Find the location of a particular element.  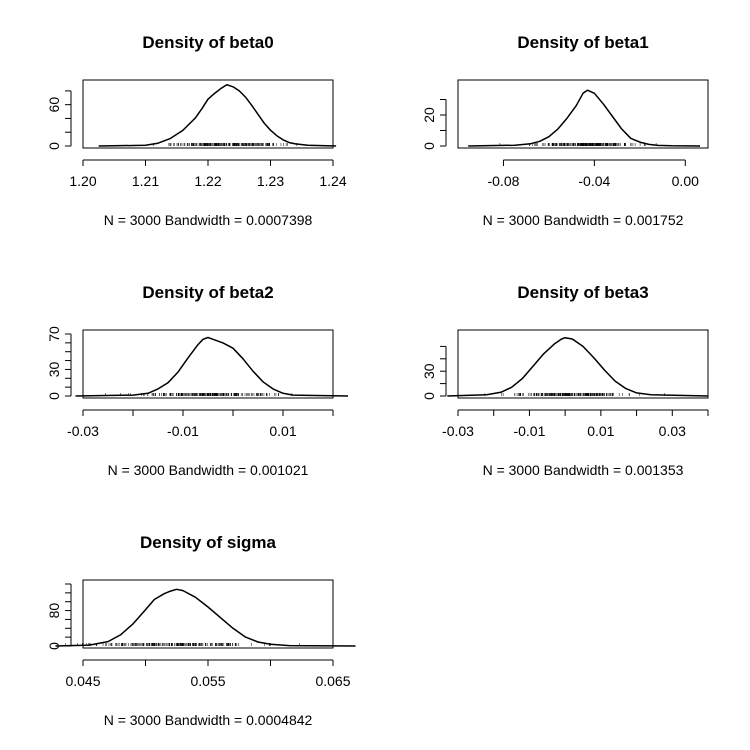

chart-title: Density of beta0 is located at coordinates (207, 42).